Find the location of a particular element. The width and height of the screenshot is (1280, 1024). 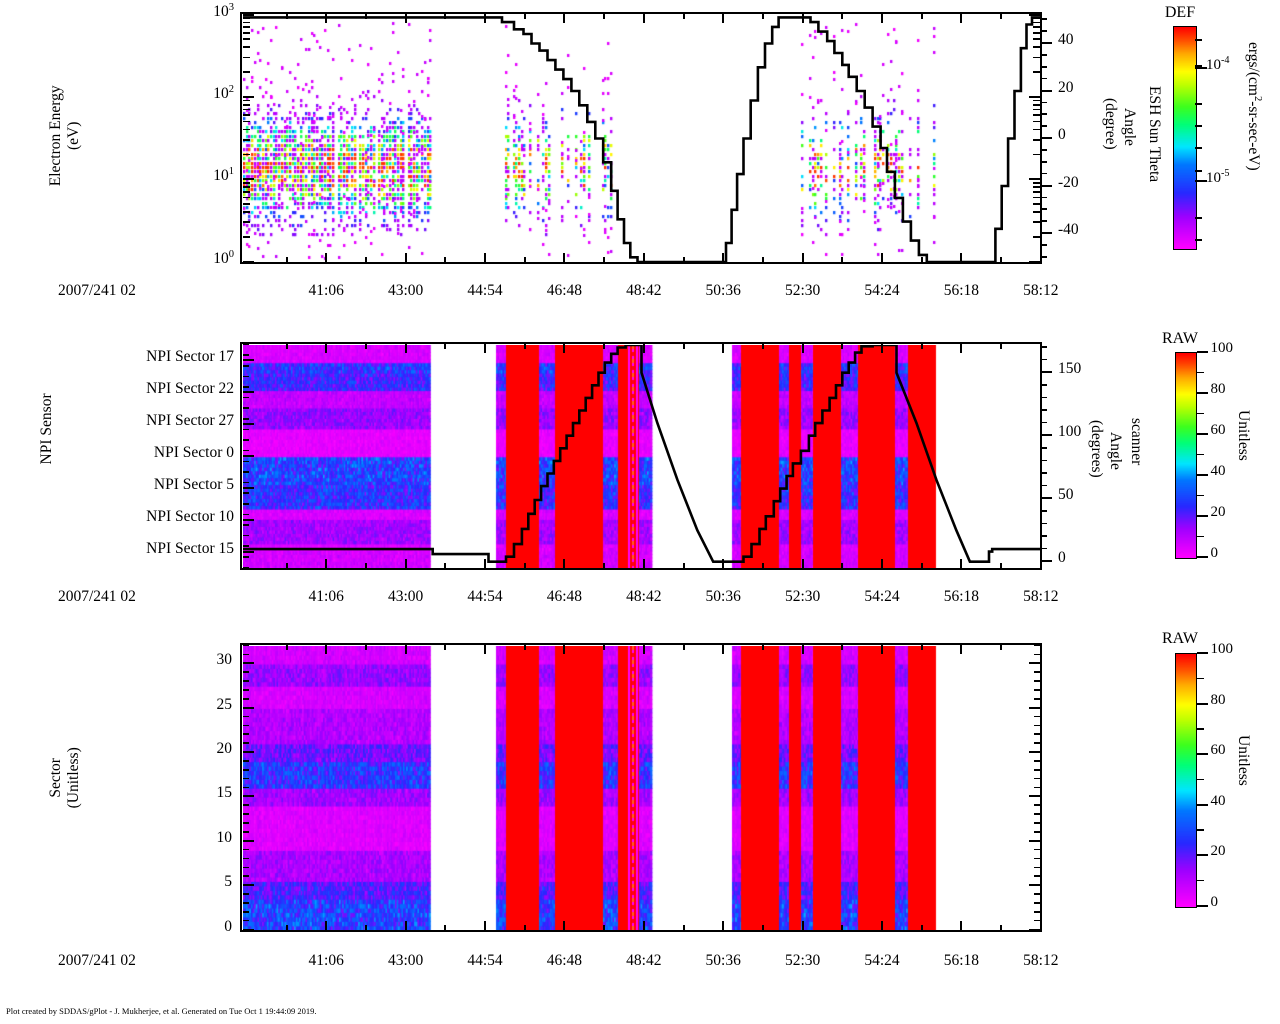

panel2-colorbar-unit: Unitless is located at coordinates (1243, 435).